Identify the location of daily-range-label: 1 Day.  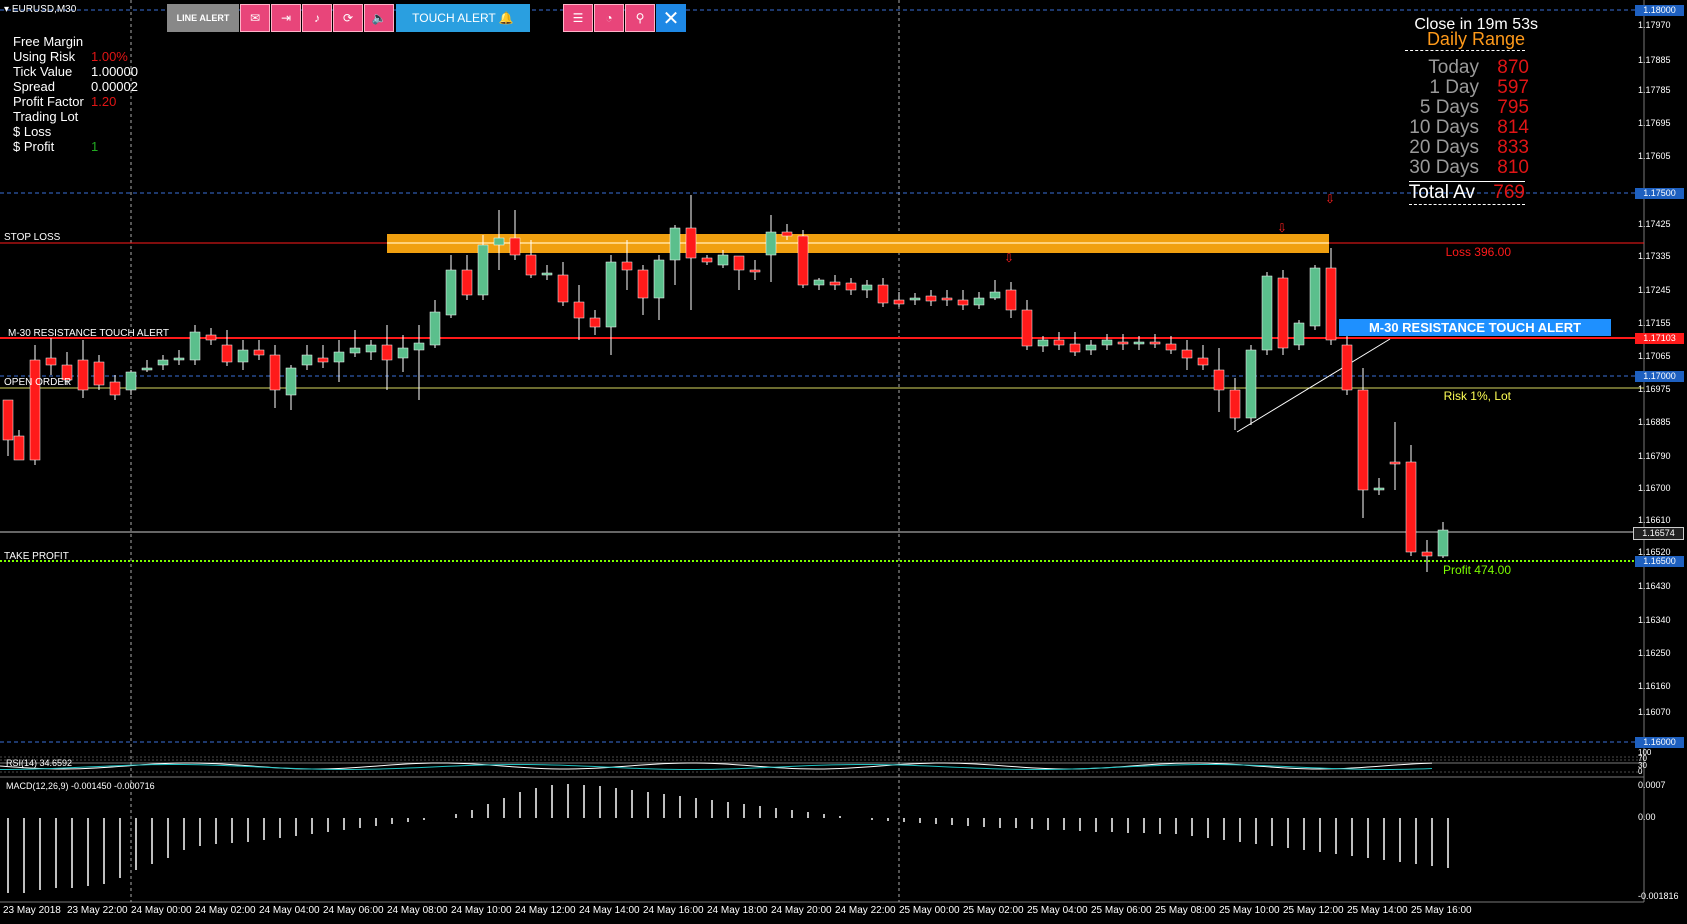
(1454, 87).